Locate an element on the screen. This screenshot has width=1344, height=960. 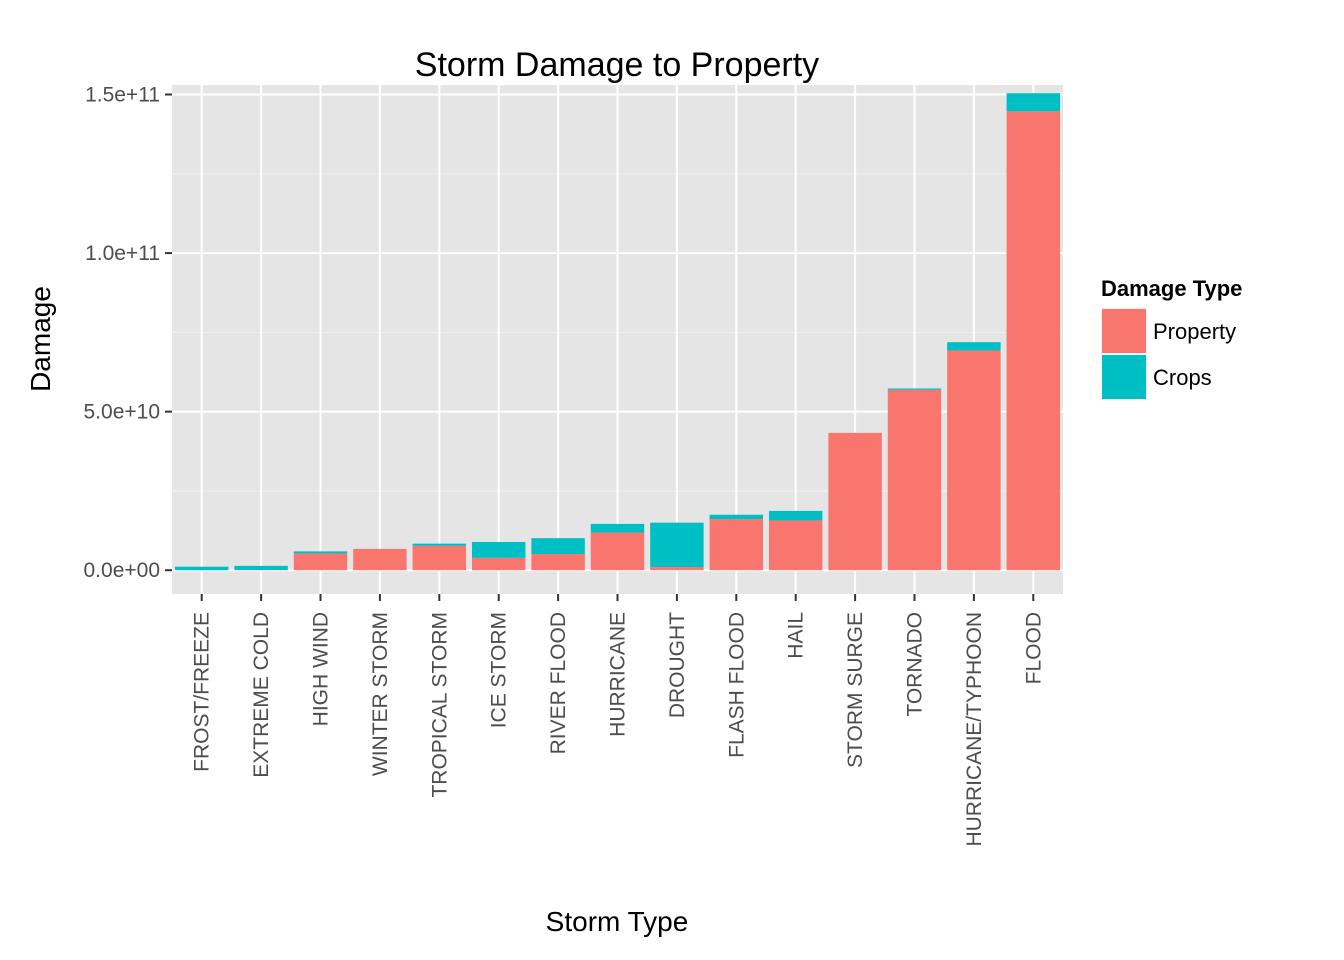
x-tick-label: HURRICANE is located at coordinates (618, 674).